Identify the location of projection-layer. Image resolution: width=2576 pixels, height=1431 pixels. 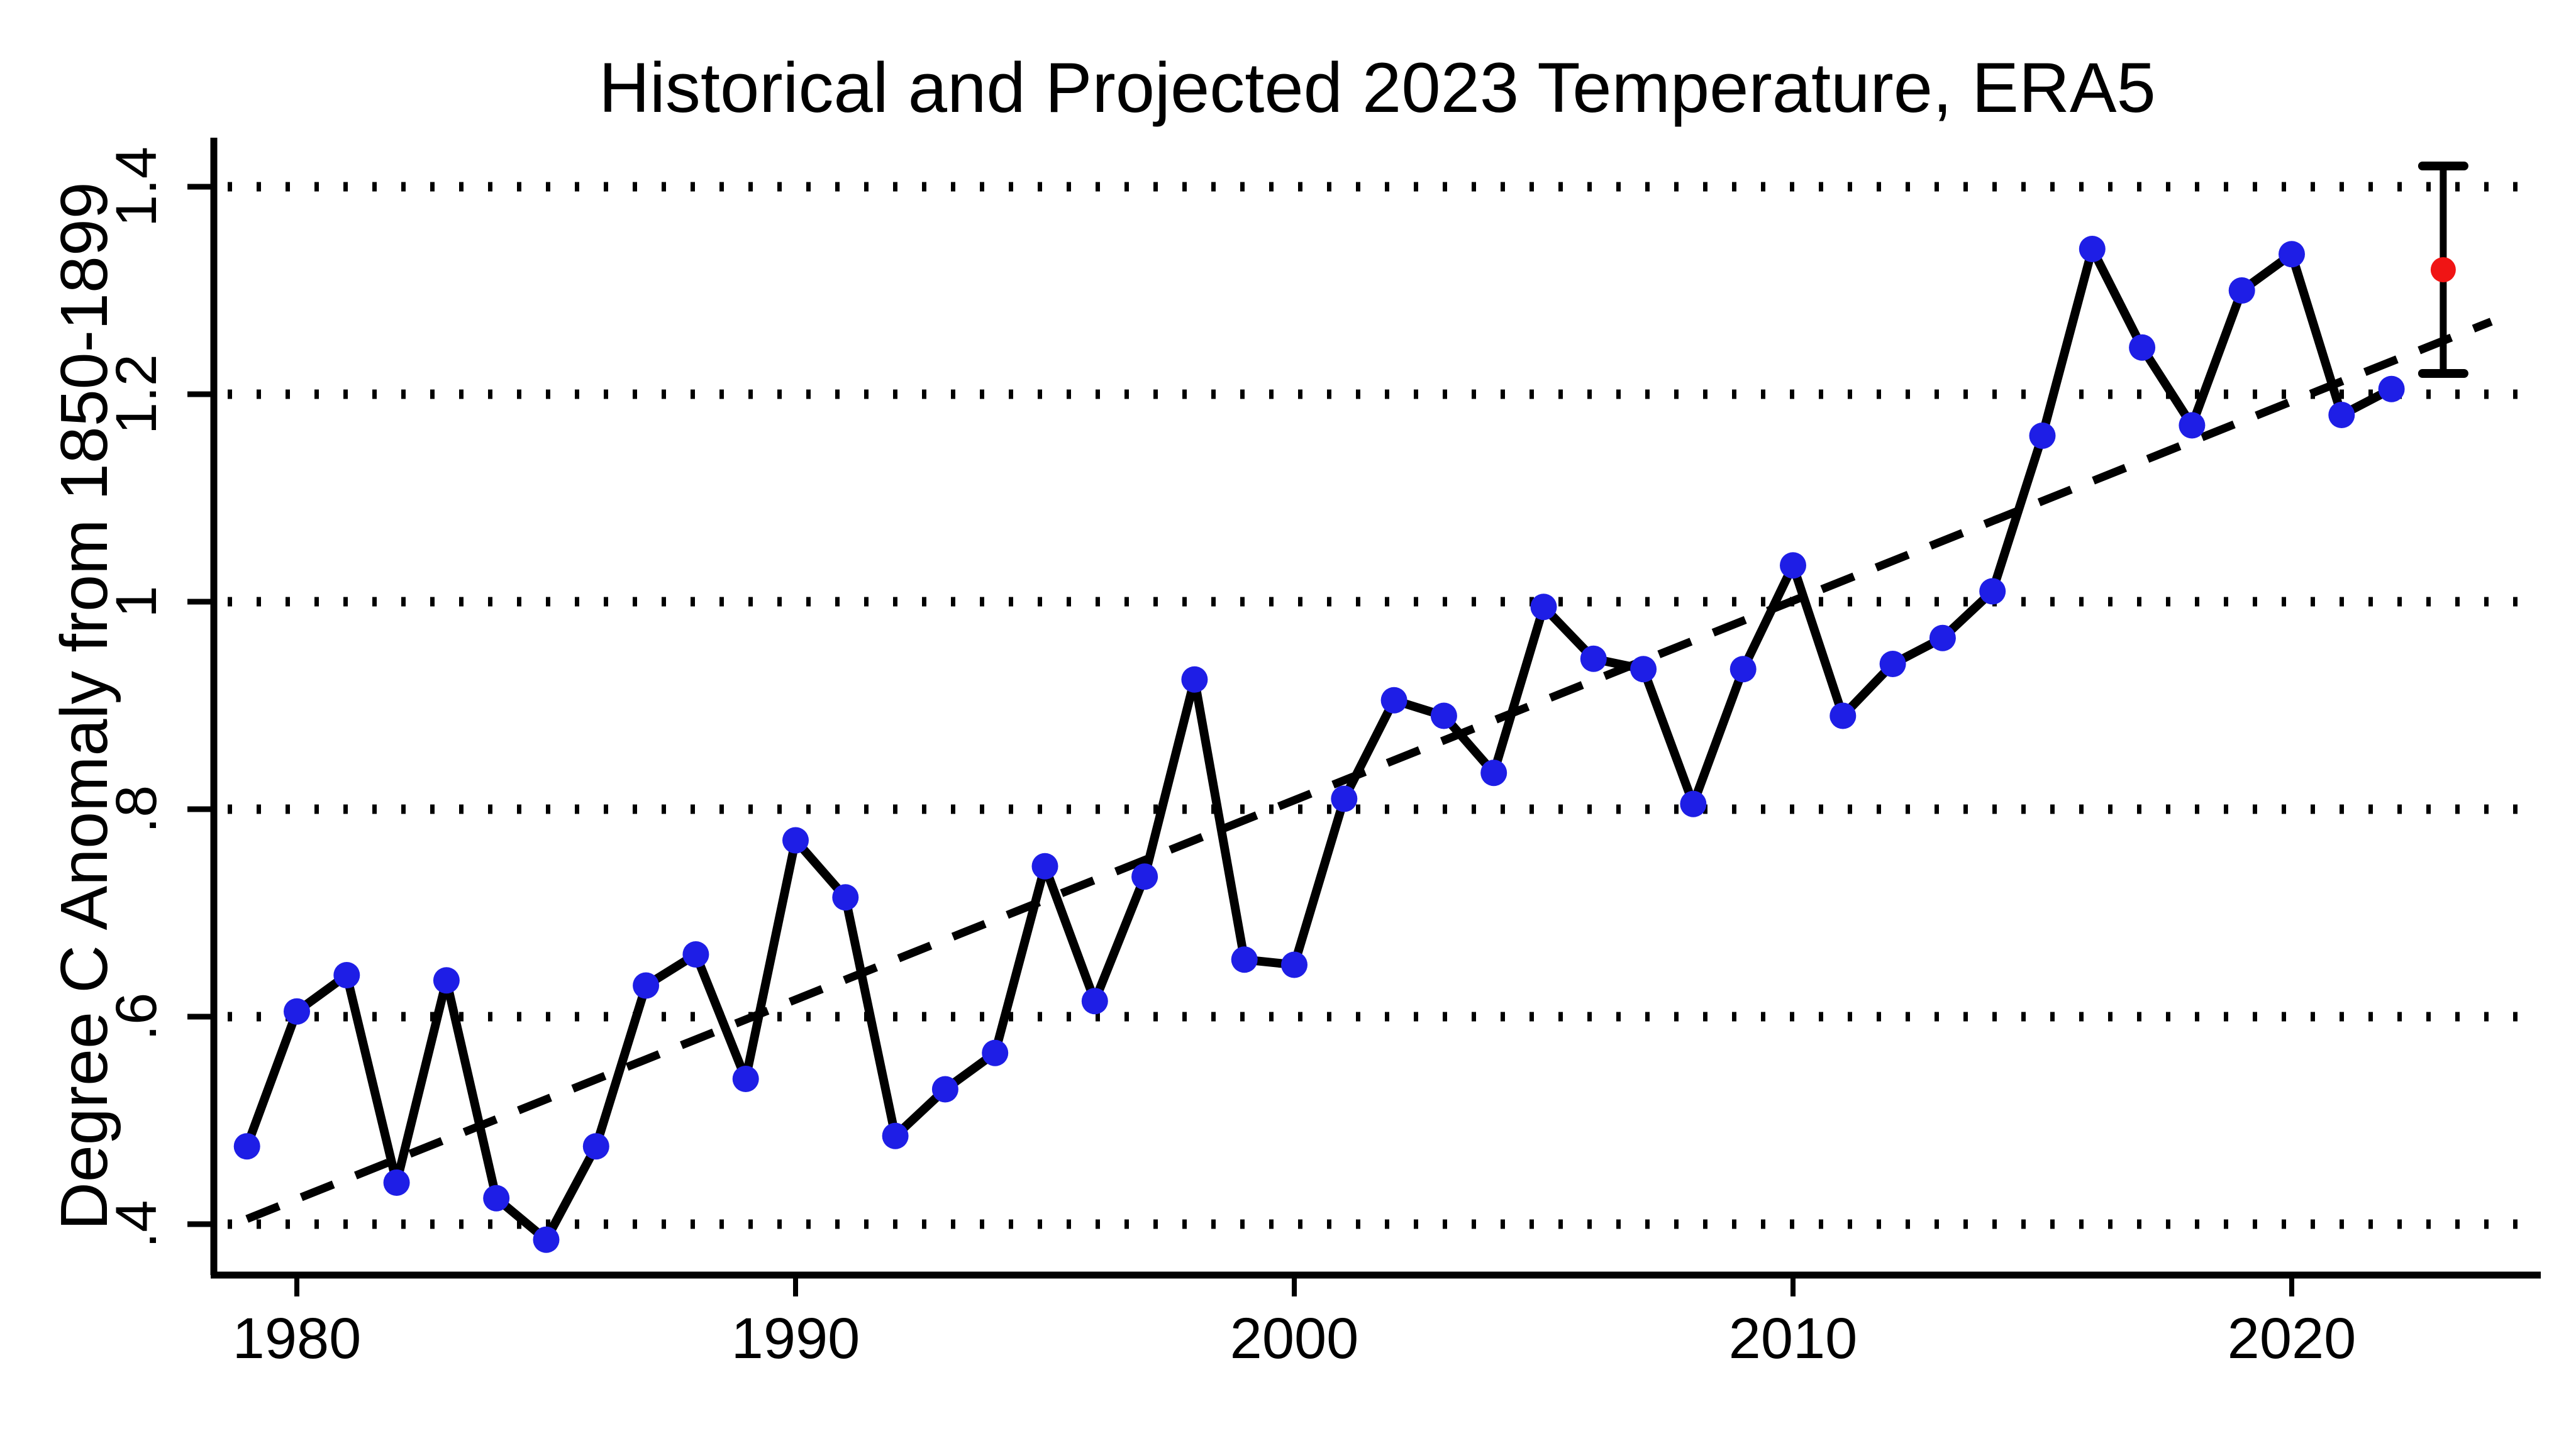
(2443, 270).